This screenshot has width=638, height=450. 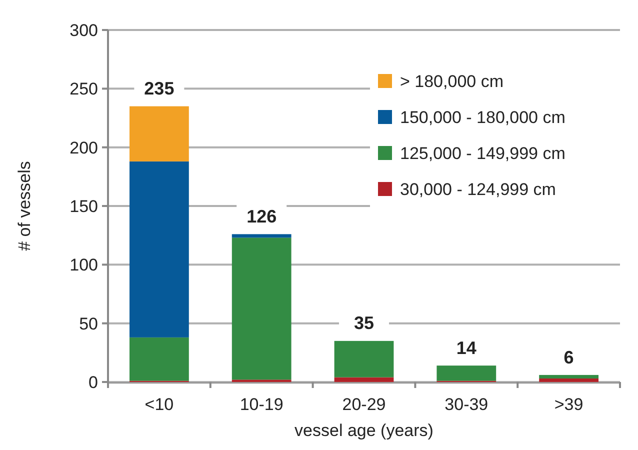 I want to click on legend-label: 125,000 - 149,999 cm, so click(x=483, y=153).